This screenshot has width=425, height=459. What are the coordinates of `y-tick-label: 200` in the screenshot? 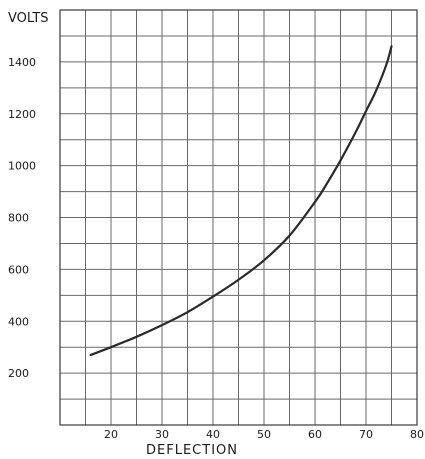 It's located at (18, 373).